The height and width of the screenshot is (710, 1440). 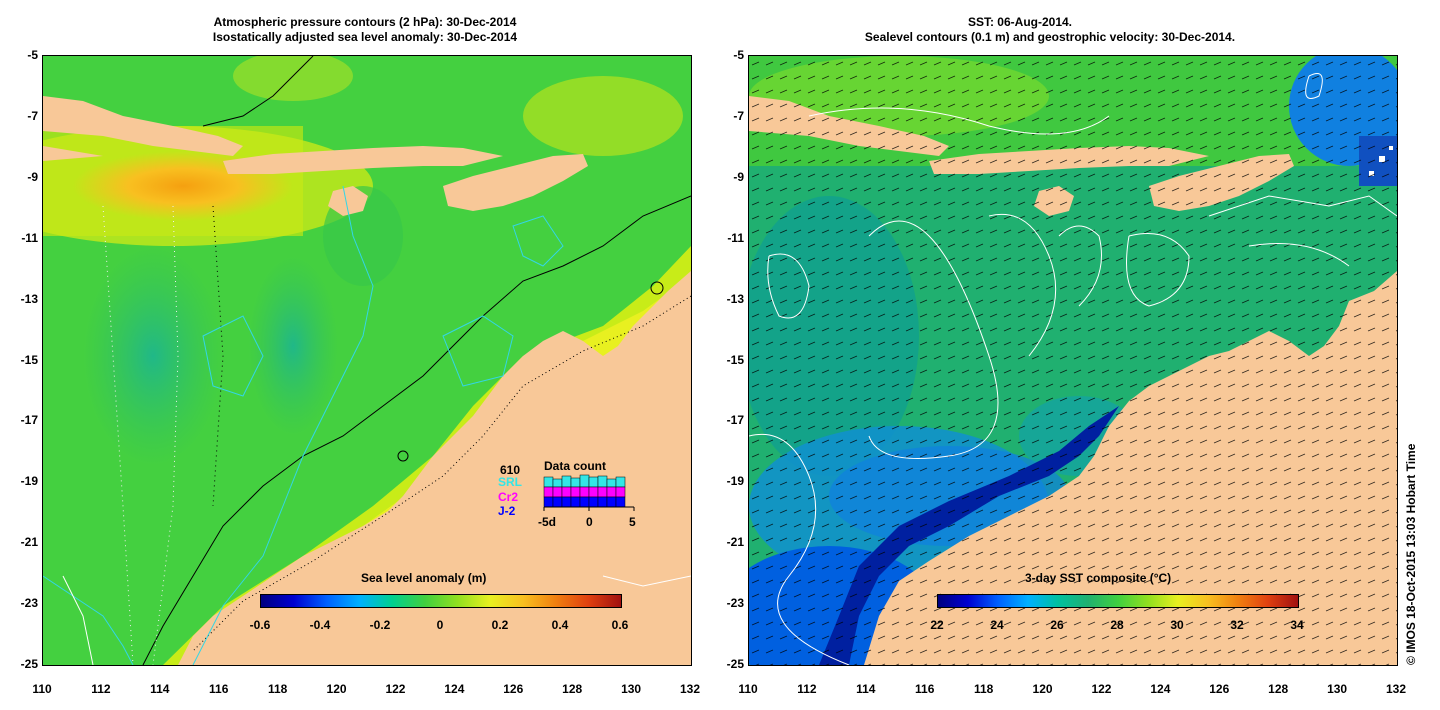 What do you see at coordinates (631, 689) in the screenshot?
I see `sla-lon-tick: 130` at bounding box center [631, 689].